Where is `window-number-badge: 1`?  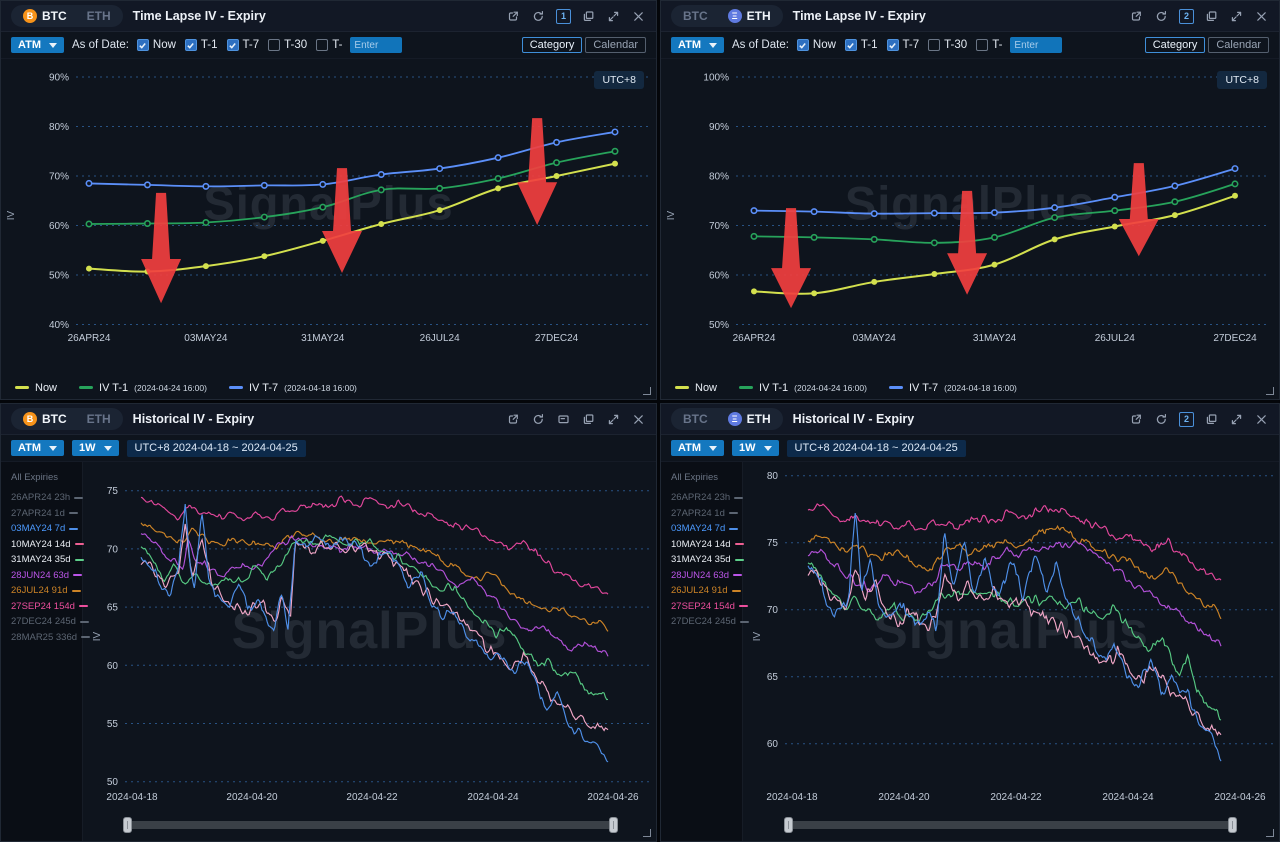 window-number-badge: 1 is located at coordinates (563, 16).